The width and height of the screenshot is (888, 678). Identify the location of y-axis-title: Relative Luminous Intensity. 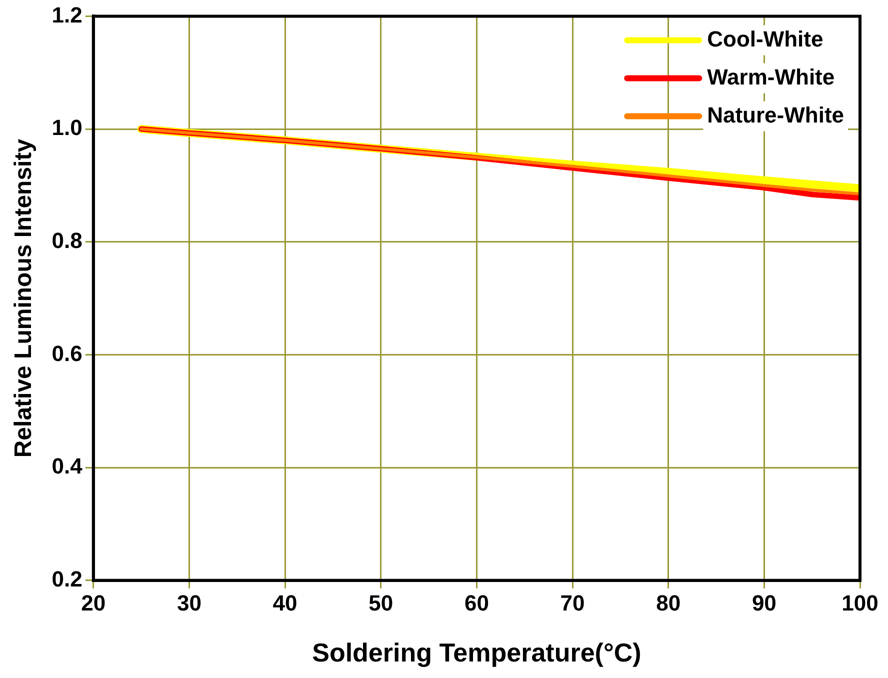
(24, 298).